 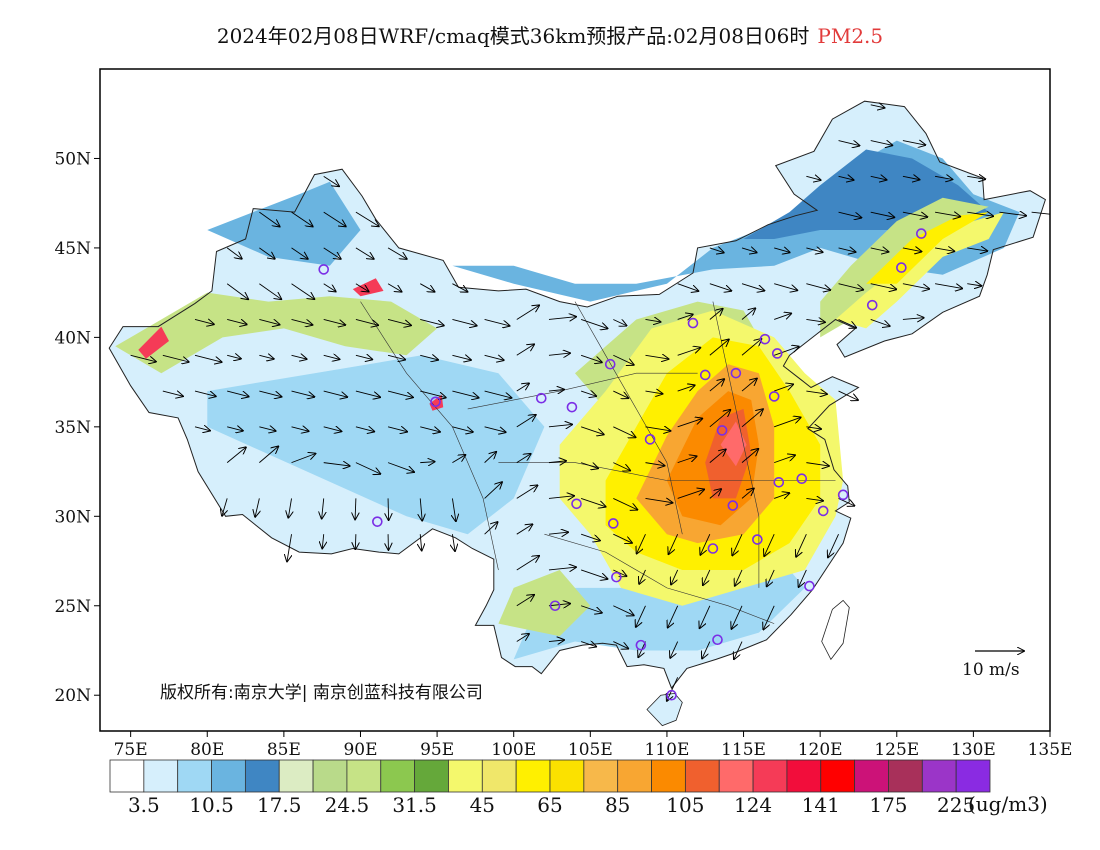 What do you see at coordinates (207, 750) in the screenshot?
I see `lon-tick-label: 80E` at bounding box center [207, 750].